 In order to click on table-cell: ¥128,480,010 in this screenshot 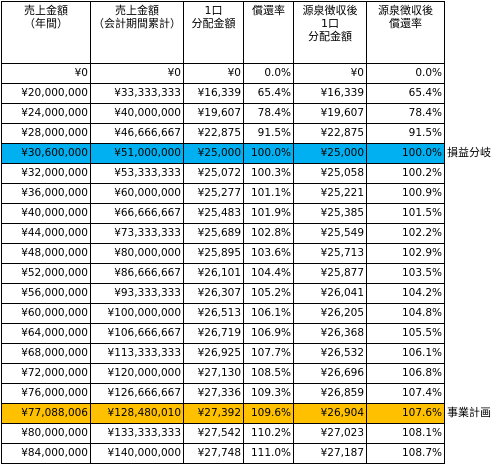, I will do `click(137, 413)`.